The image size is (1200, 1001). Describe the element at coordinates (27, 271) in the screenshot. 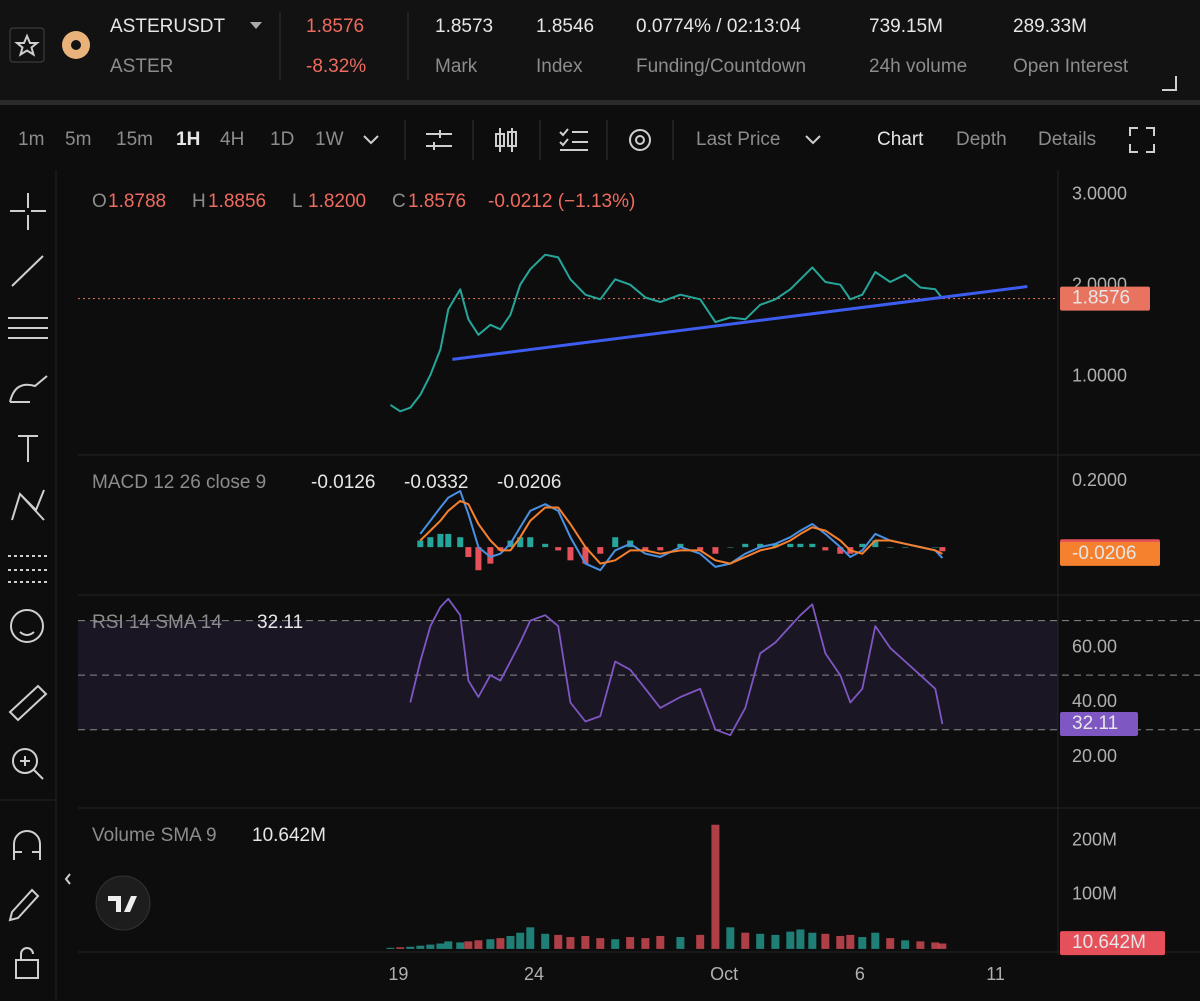

I see `line-tool` at that location.